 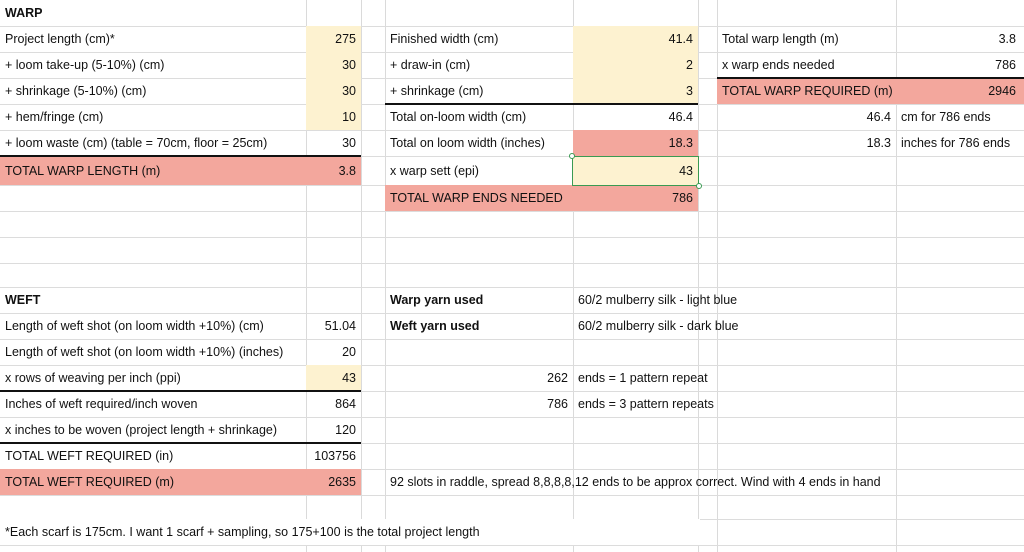 What do you see at coordinates (333, 65) in the screenshot?
I see `loom-take-up-cell: 30` at bounding box center [333, 65].